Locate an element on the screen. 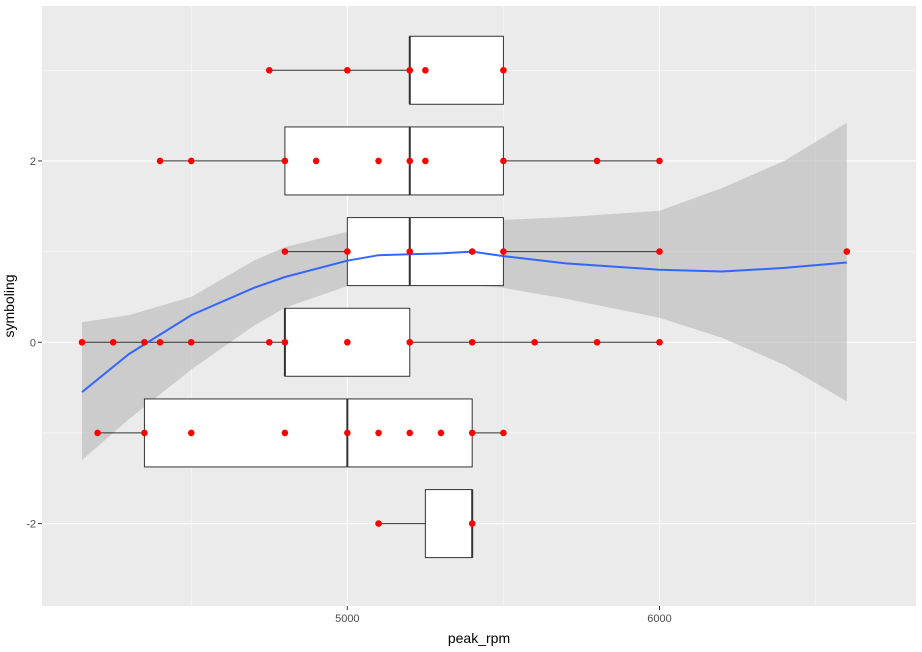  x-tick-label: 6000 is located at coordinates (659, 619).